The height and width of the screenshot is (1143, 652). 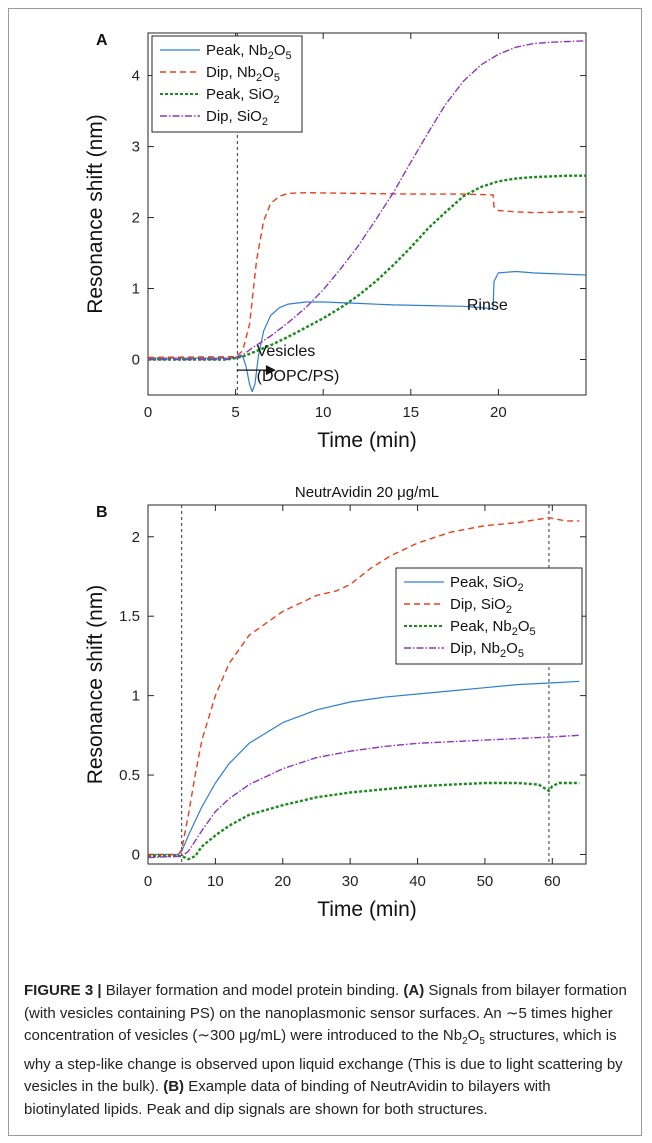 What do you see at coordinates (102, 512) in the screenshot?
I see `panel-label: B` at bounding box center [102, 512].